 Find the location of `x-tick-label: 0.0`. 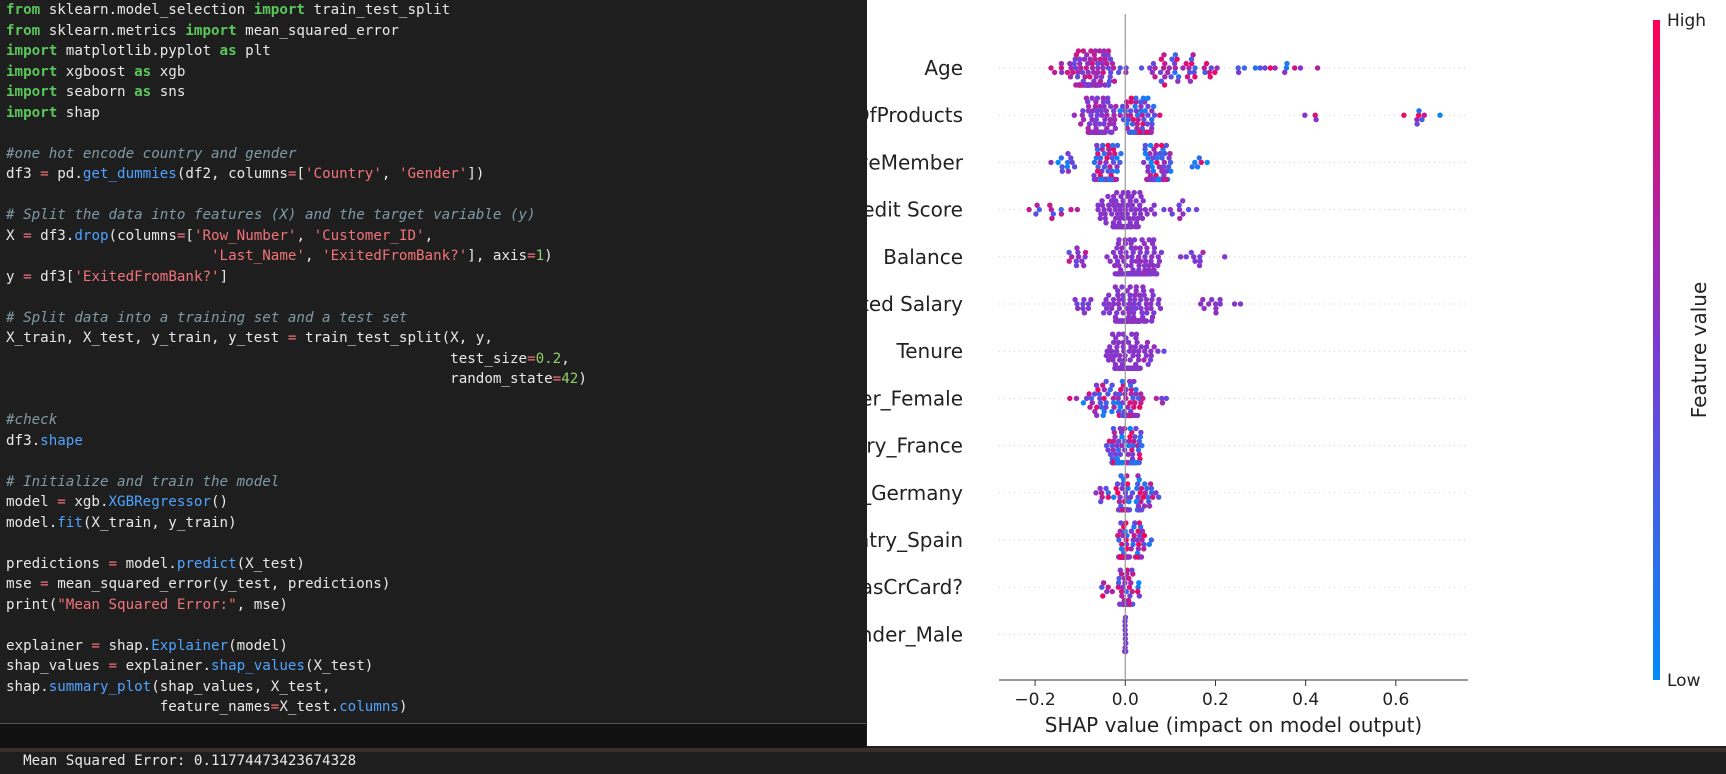

x-tick-label: 0.0 is located at coordinates (1125, 700).